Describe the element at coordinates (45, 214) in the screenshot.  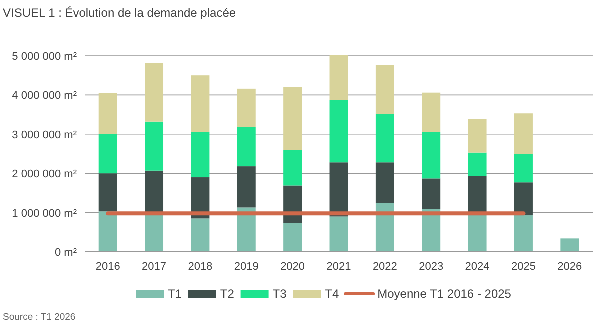
I see `y-tick-label: 1 000 000 m²` at that location.